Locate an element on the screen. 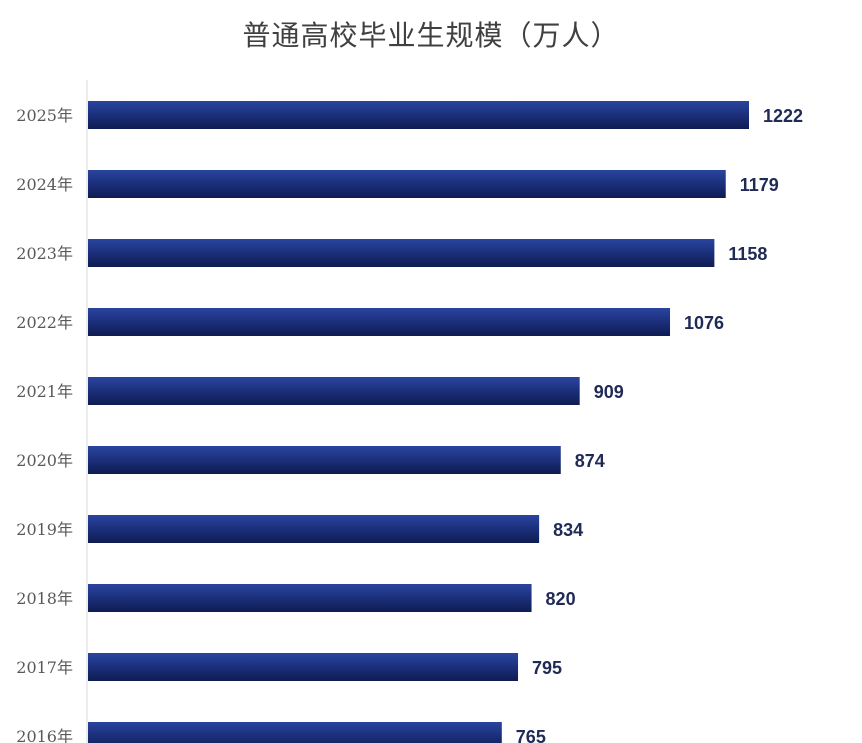 This screenshot has width=862, height=743. value-label: 909 is located at coordinates (609, 392).